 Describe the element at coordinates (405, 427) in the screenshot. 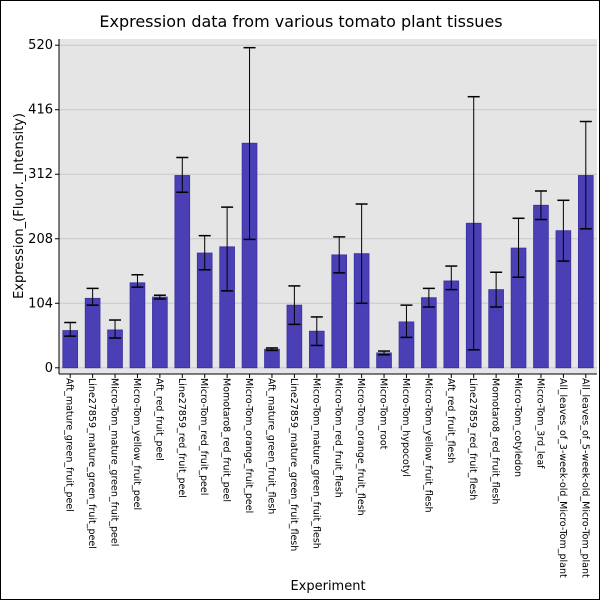

I see `x-tick-label: Micro-Tom_hypocotyl` at that location.